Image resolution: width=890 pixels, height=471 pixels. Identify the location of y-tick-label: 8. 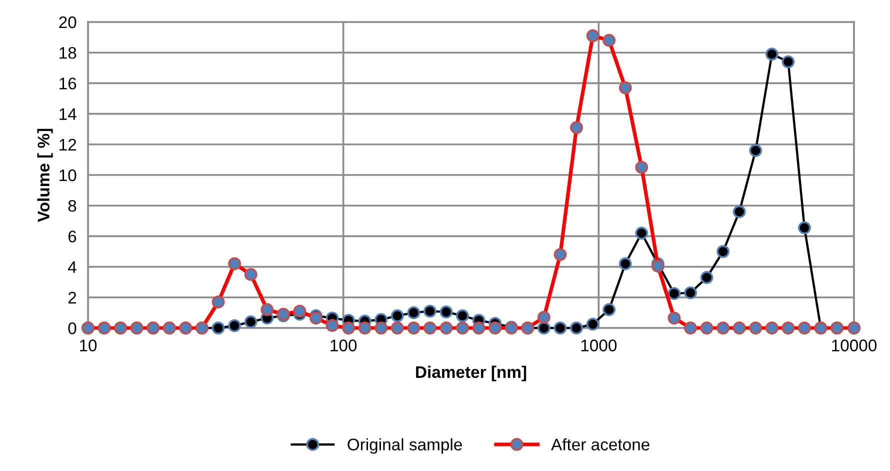
(72, 206).